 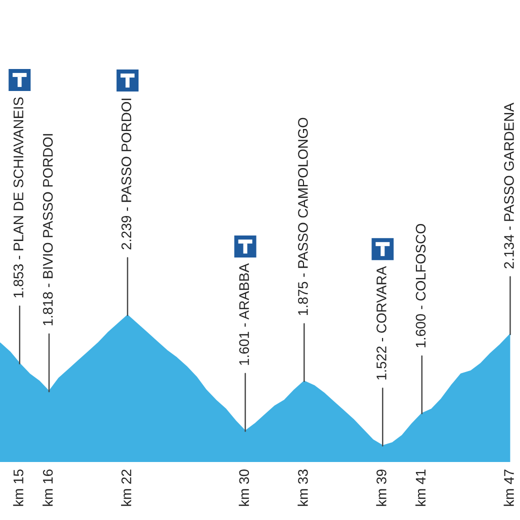 What do you see at coordinates (303, 216) in the screenshot?
I see `annotation: 1.875 - PASSO CAMPOLONGO` at bounding box center [303, 216].